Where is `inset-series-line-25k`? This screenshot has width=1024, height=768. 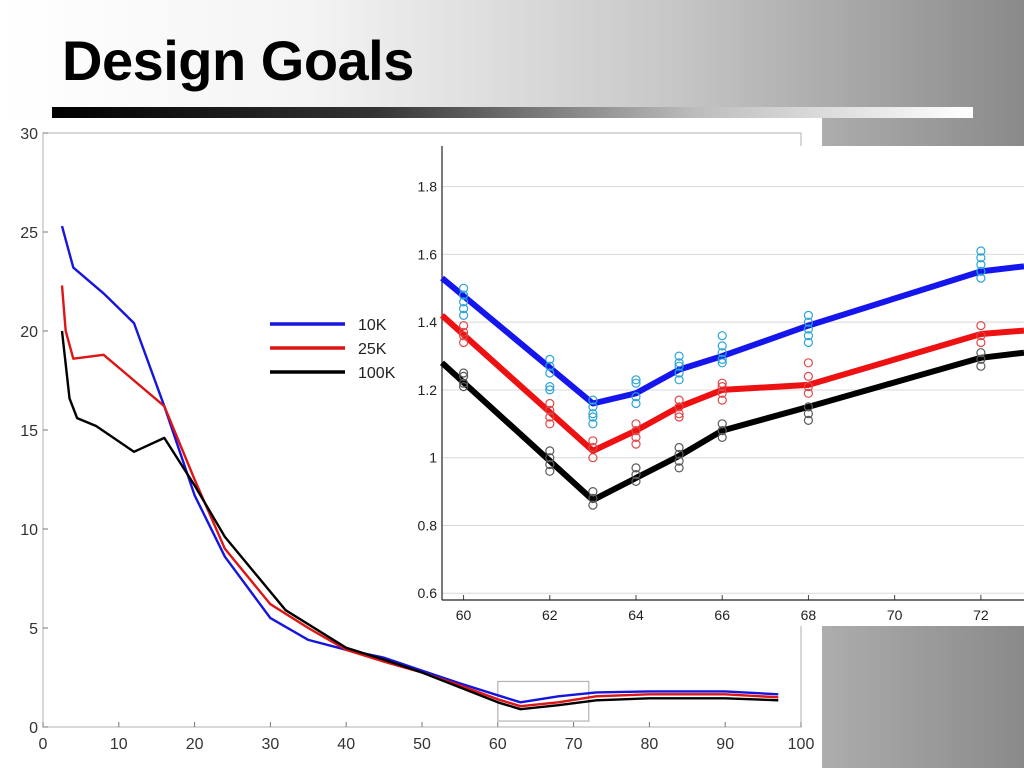
inset-series-line-25k is located at coordinates (731, 383).